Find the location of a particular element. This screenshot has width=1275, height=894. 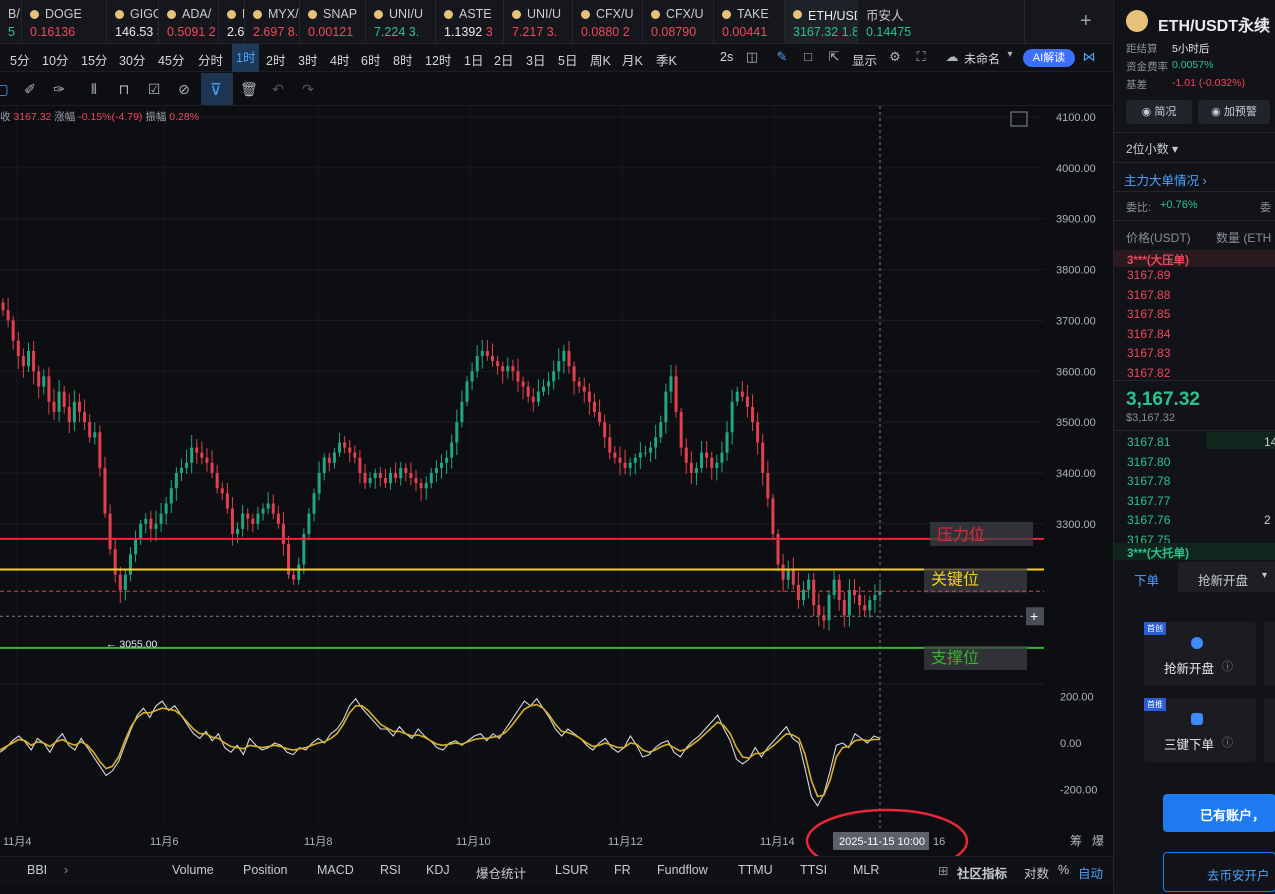

candle-tool-icon: ⫴ is located at coordinates (94, 89).